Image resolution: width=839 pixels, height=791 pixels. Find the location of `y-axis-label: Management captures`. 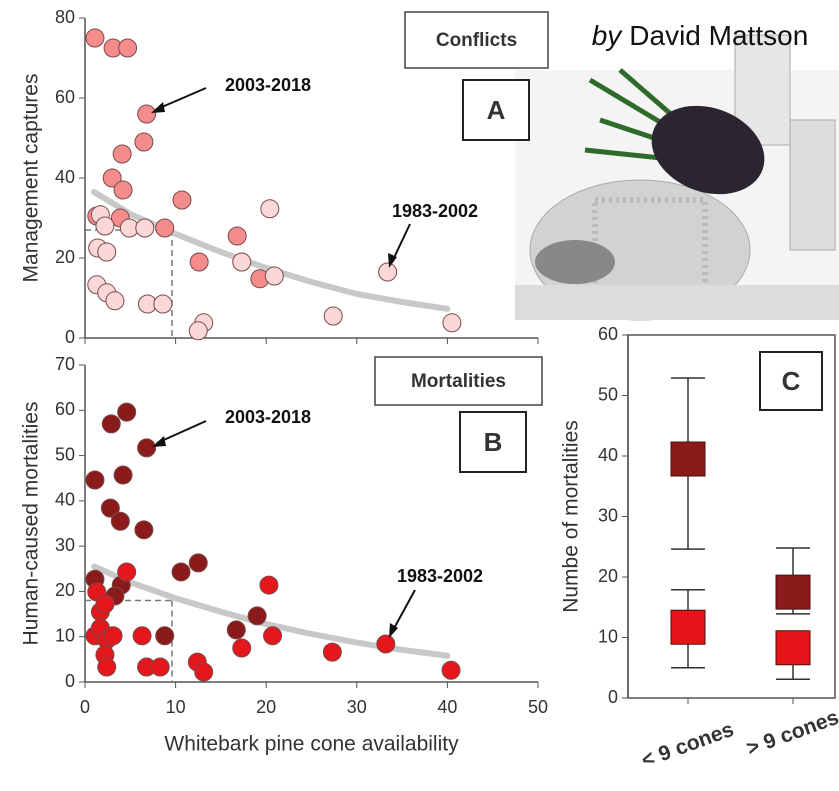

y-axis-label: Management captures is located at coordinates (31, 178).